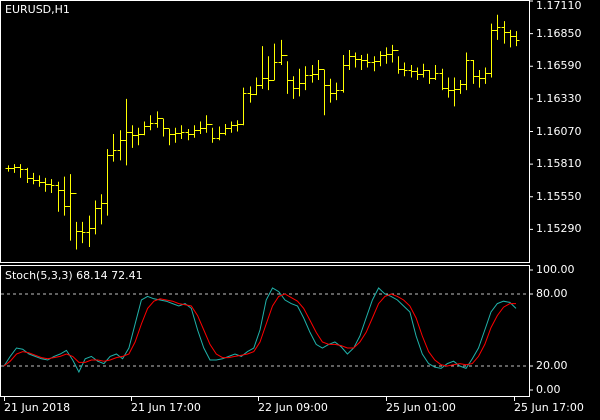 The height and width of the screenshot is (420, 600). I want to click on stoch-label: Stoch(5,3,3) 68.14 72.41, so click(74, 275).